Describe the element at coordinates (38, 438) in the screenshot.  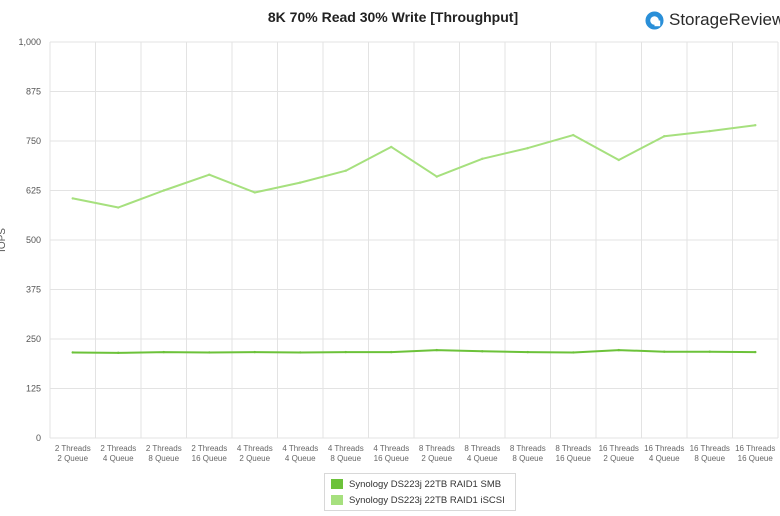
I see `y-tick-label: 0` at that location.